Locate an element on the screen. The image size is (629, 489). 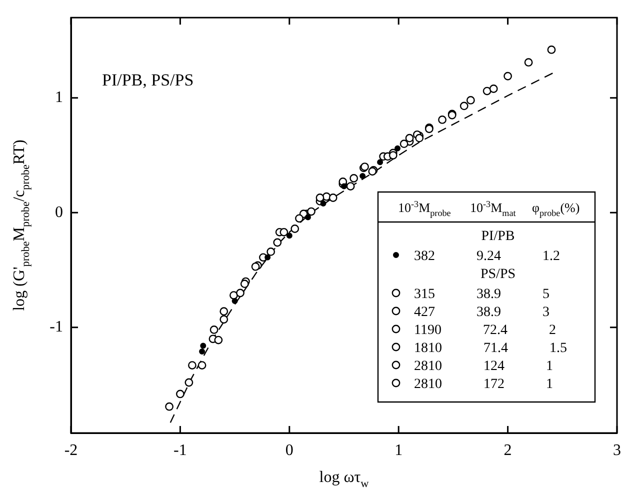
legend-label: 427 38.9 3 is located at coordinates (482, 312).